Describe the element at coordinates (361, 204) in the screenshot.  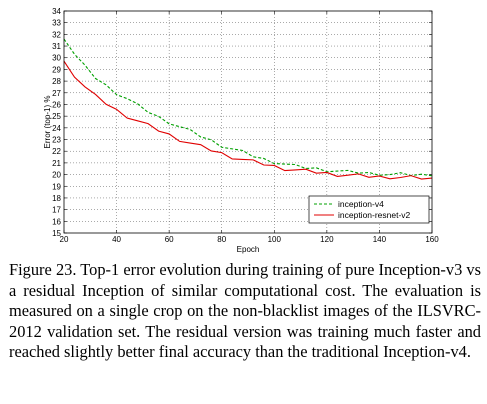
I see `legend-label-inception-v4: inception-v4` at that location.